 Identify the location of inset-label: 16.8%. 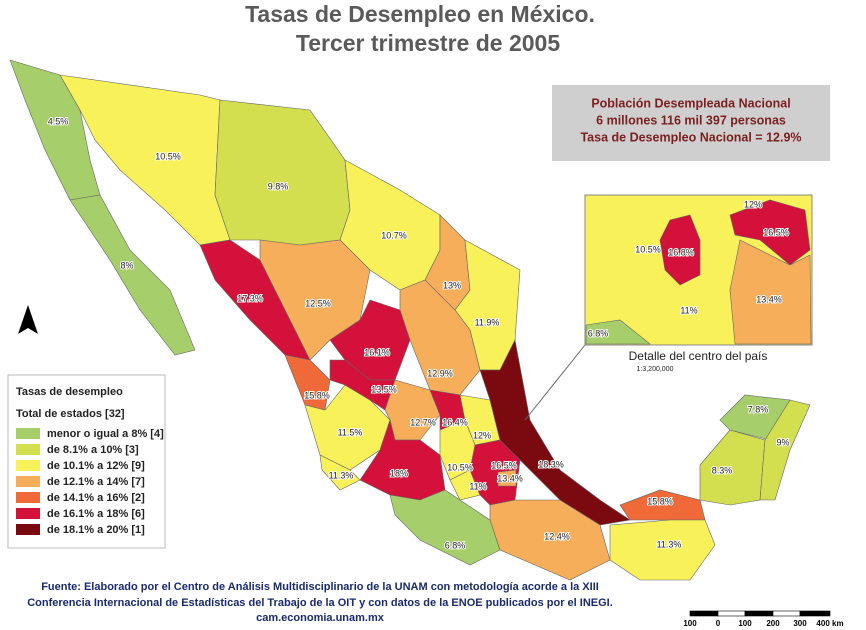
(681, 252).